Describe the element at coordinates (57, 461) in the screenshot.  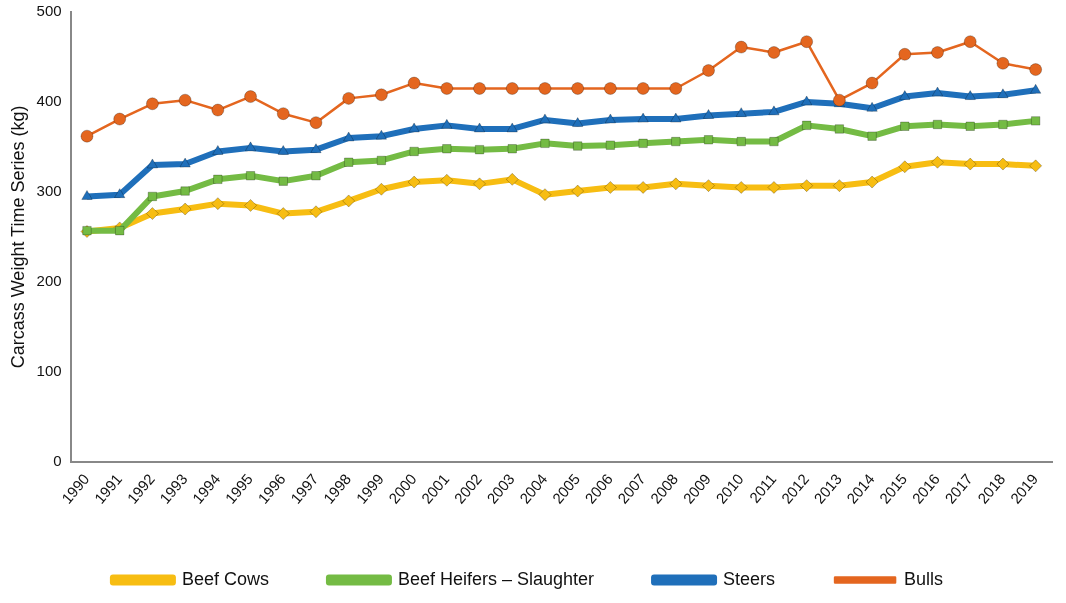
I see `y-tick-label: 0` at that location.